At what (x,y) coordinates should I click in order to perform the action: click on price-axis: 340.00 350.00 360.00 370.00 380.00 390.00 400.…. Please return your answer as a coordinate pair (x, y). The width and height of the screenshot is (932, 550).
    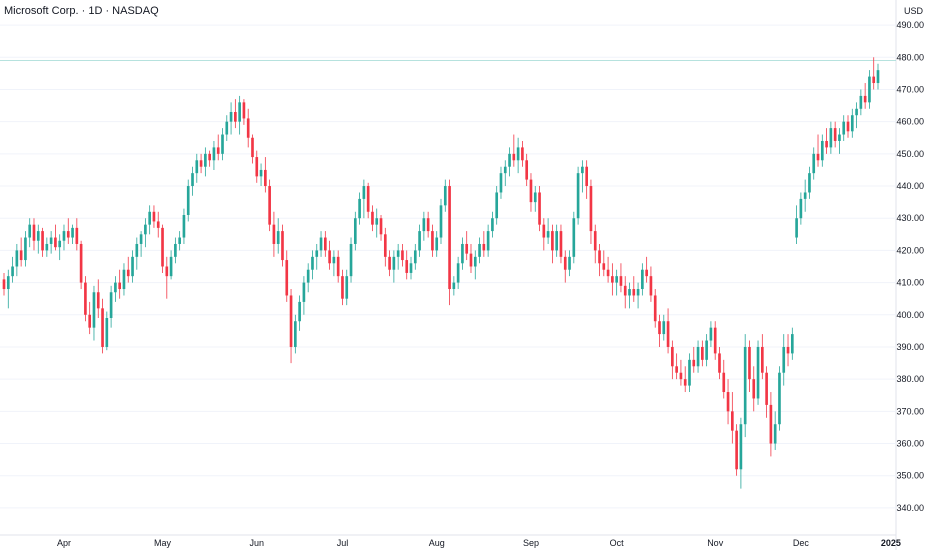
    Looking at the image, I should click on (910, 266).